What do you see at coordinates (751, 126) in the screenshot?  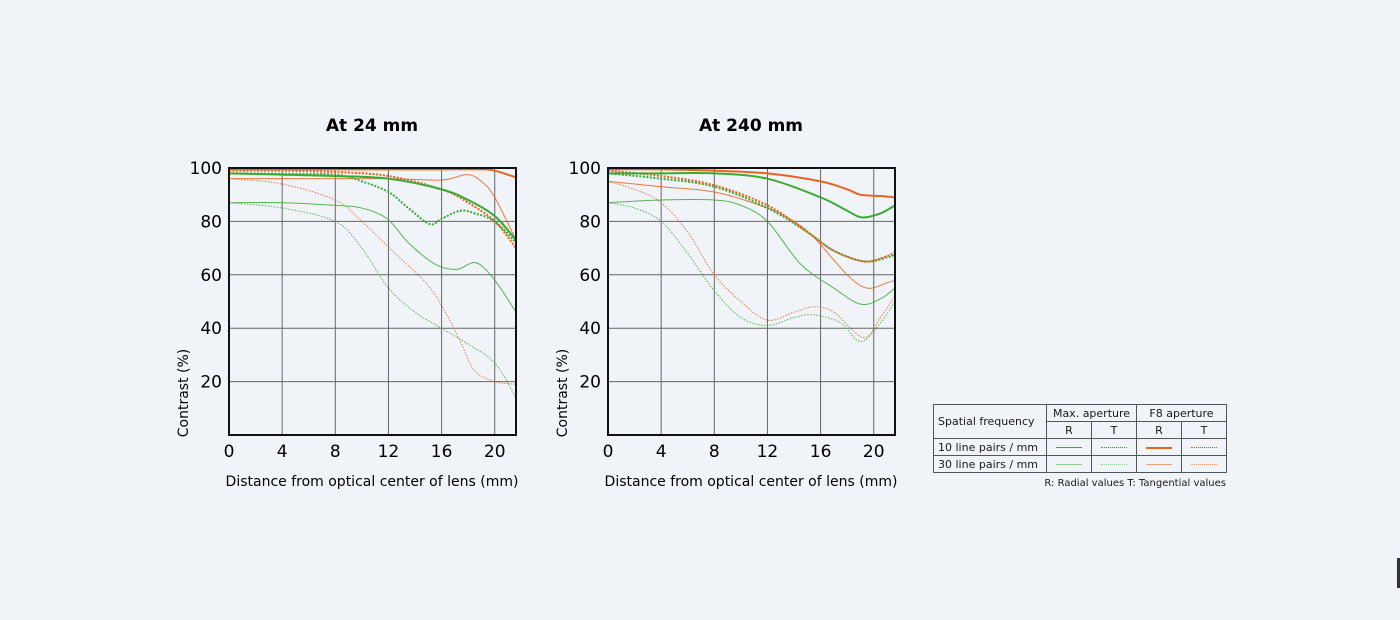 I see `chart-title: At 240 mm` at bounding box center [751, 126].